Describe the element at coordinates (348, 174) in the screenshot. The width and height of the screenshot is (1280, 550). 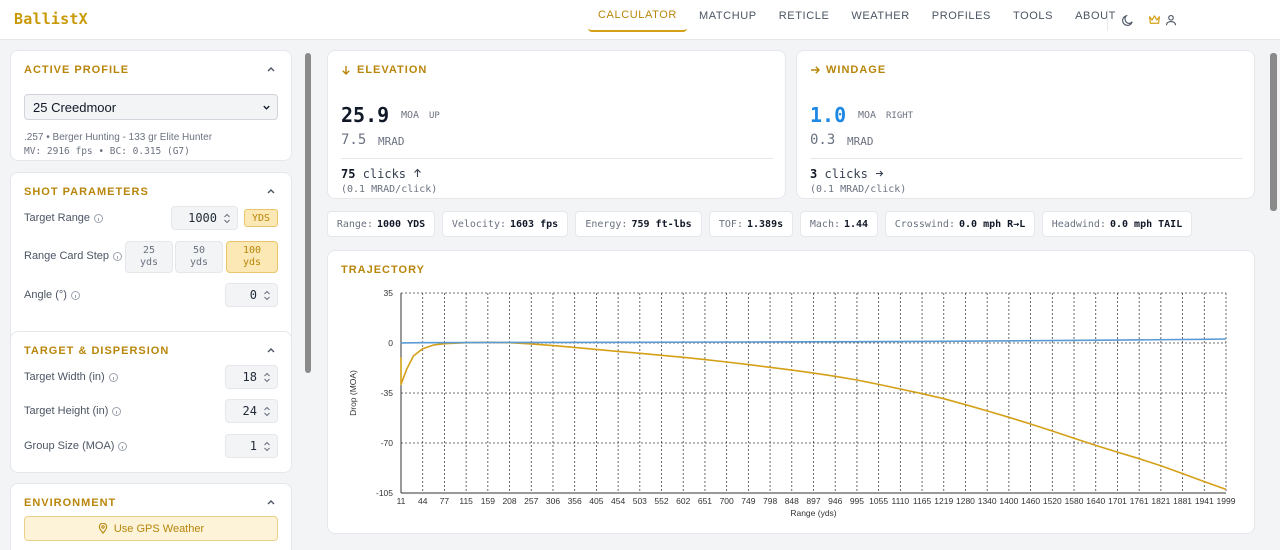
I see `elevation-clicks-count: 75` at that location.